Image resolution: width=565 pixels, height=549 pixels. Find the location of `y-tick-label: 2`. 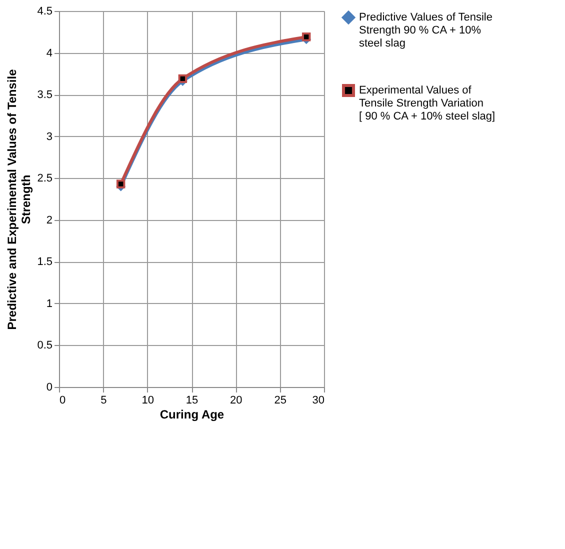

y-tick-label: 2 is located at coordinates (49, 220).